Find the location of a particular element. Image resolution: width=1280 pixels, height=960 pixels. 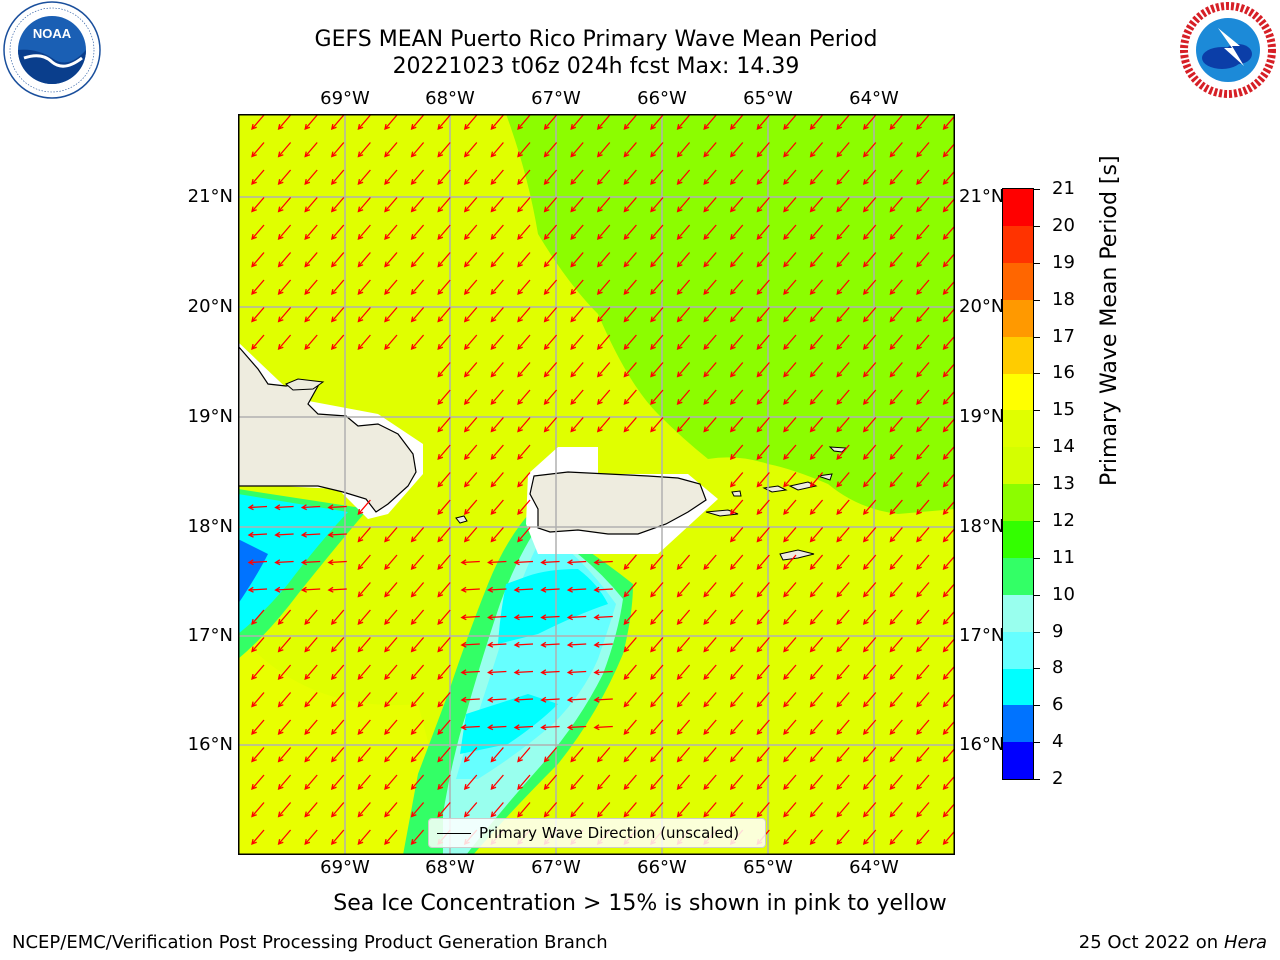

colorbar-tick-label: 4 is located at coordinates (1058, 742).